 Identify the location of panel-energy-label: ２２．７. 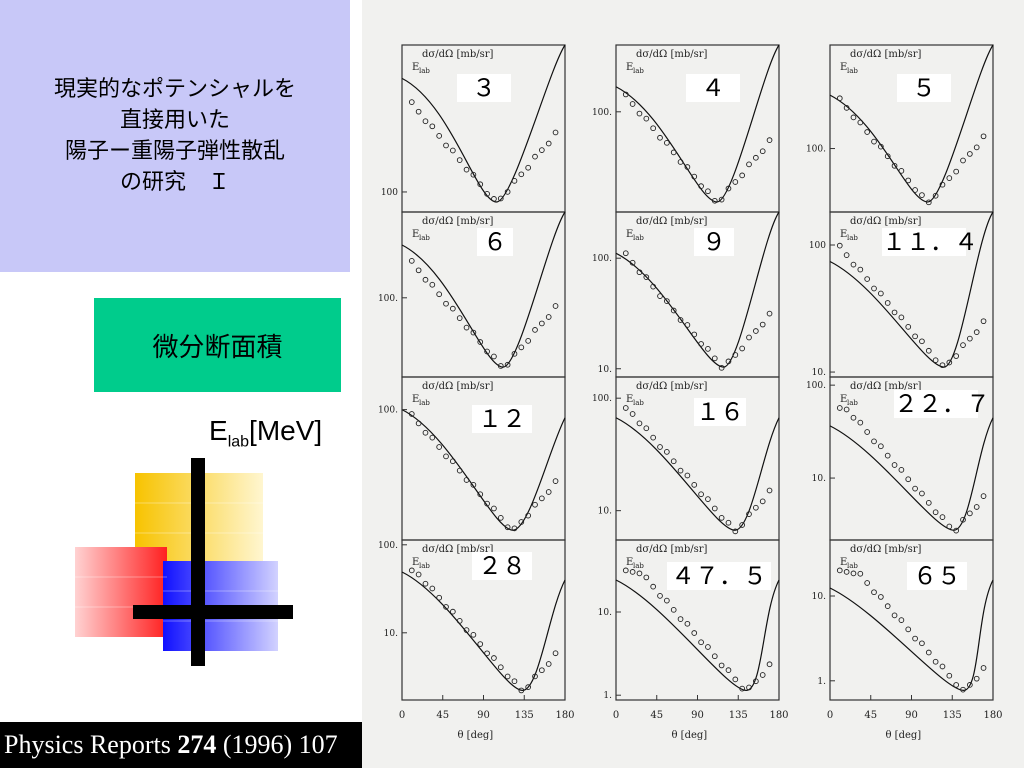
(942, 404).